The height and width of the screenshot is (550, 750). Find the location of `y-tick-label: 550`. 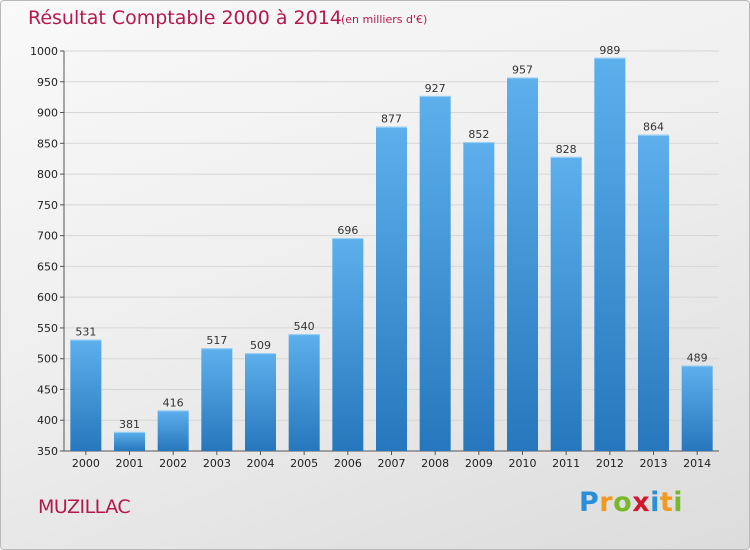

y-tick-label: 550 is located at coordinates (47, 328).